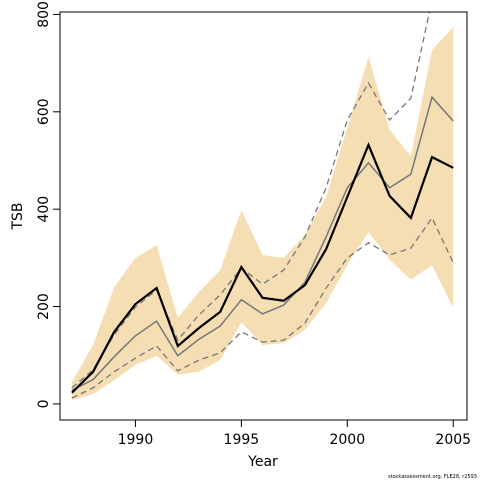 The width and height of the screenshot is (480, 484). Describe the element at coordinates (44, 306) in the screenshot. I see `y-tick-label: 200` at that location.